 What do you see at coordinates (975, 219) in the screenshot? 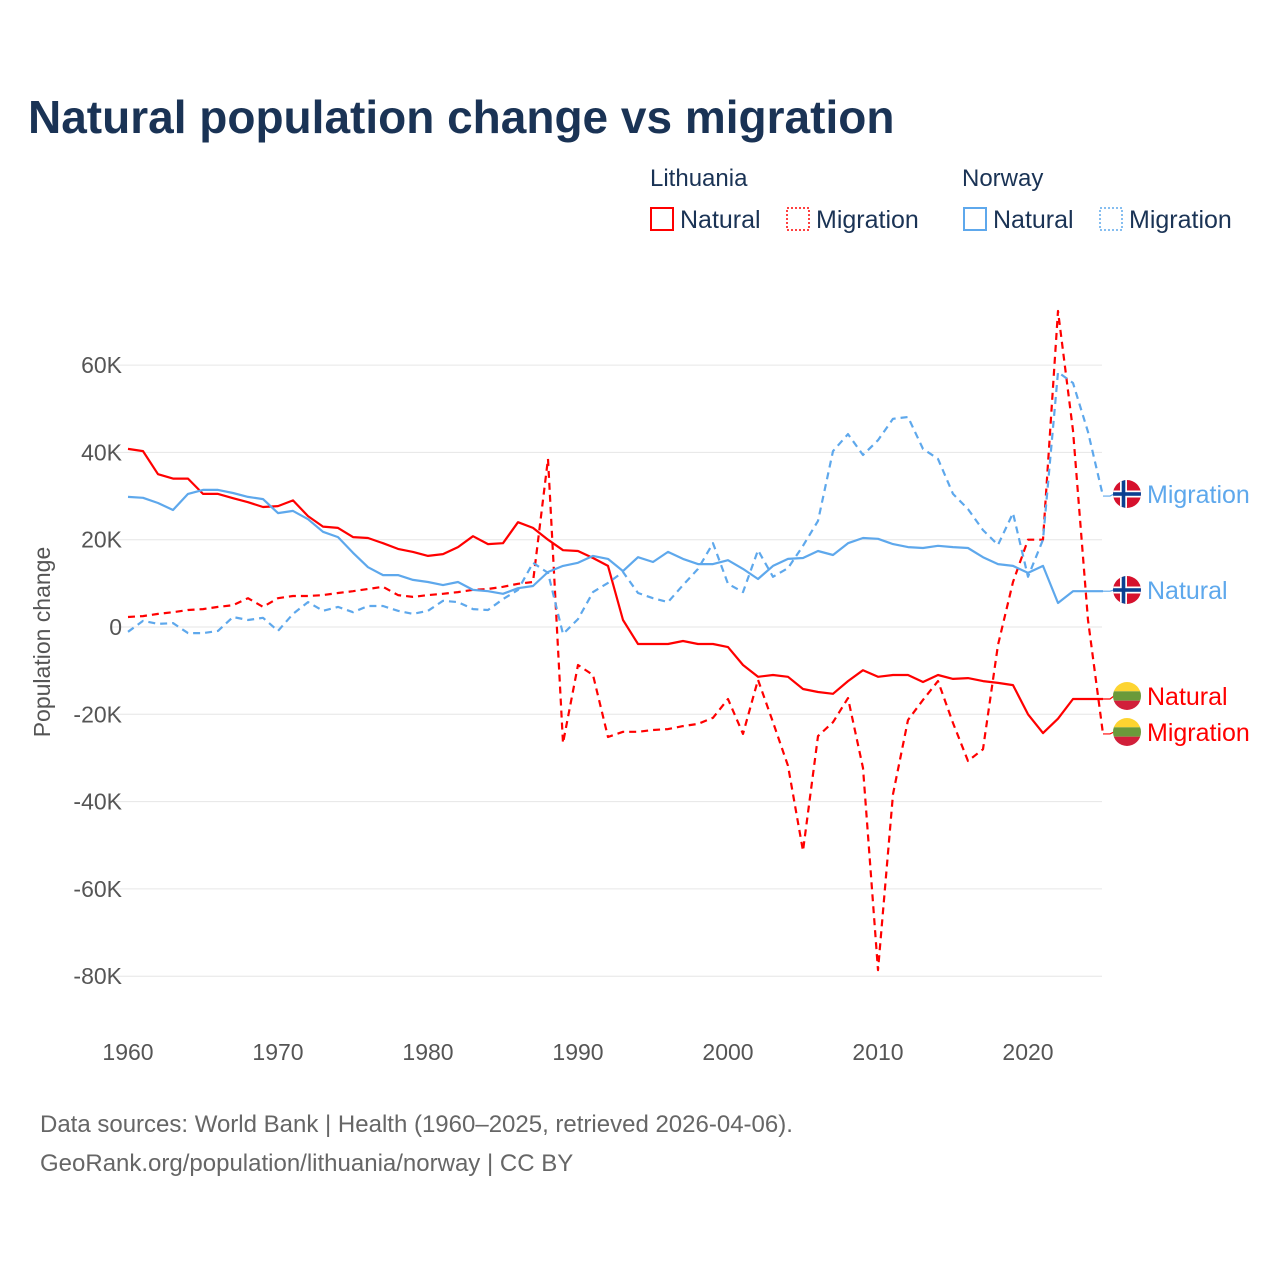
I see `legend-swatch-norway-natural` at bounding box center [975, 219].